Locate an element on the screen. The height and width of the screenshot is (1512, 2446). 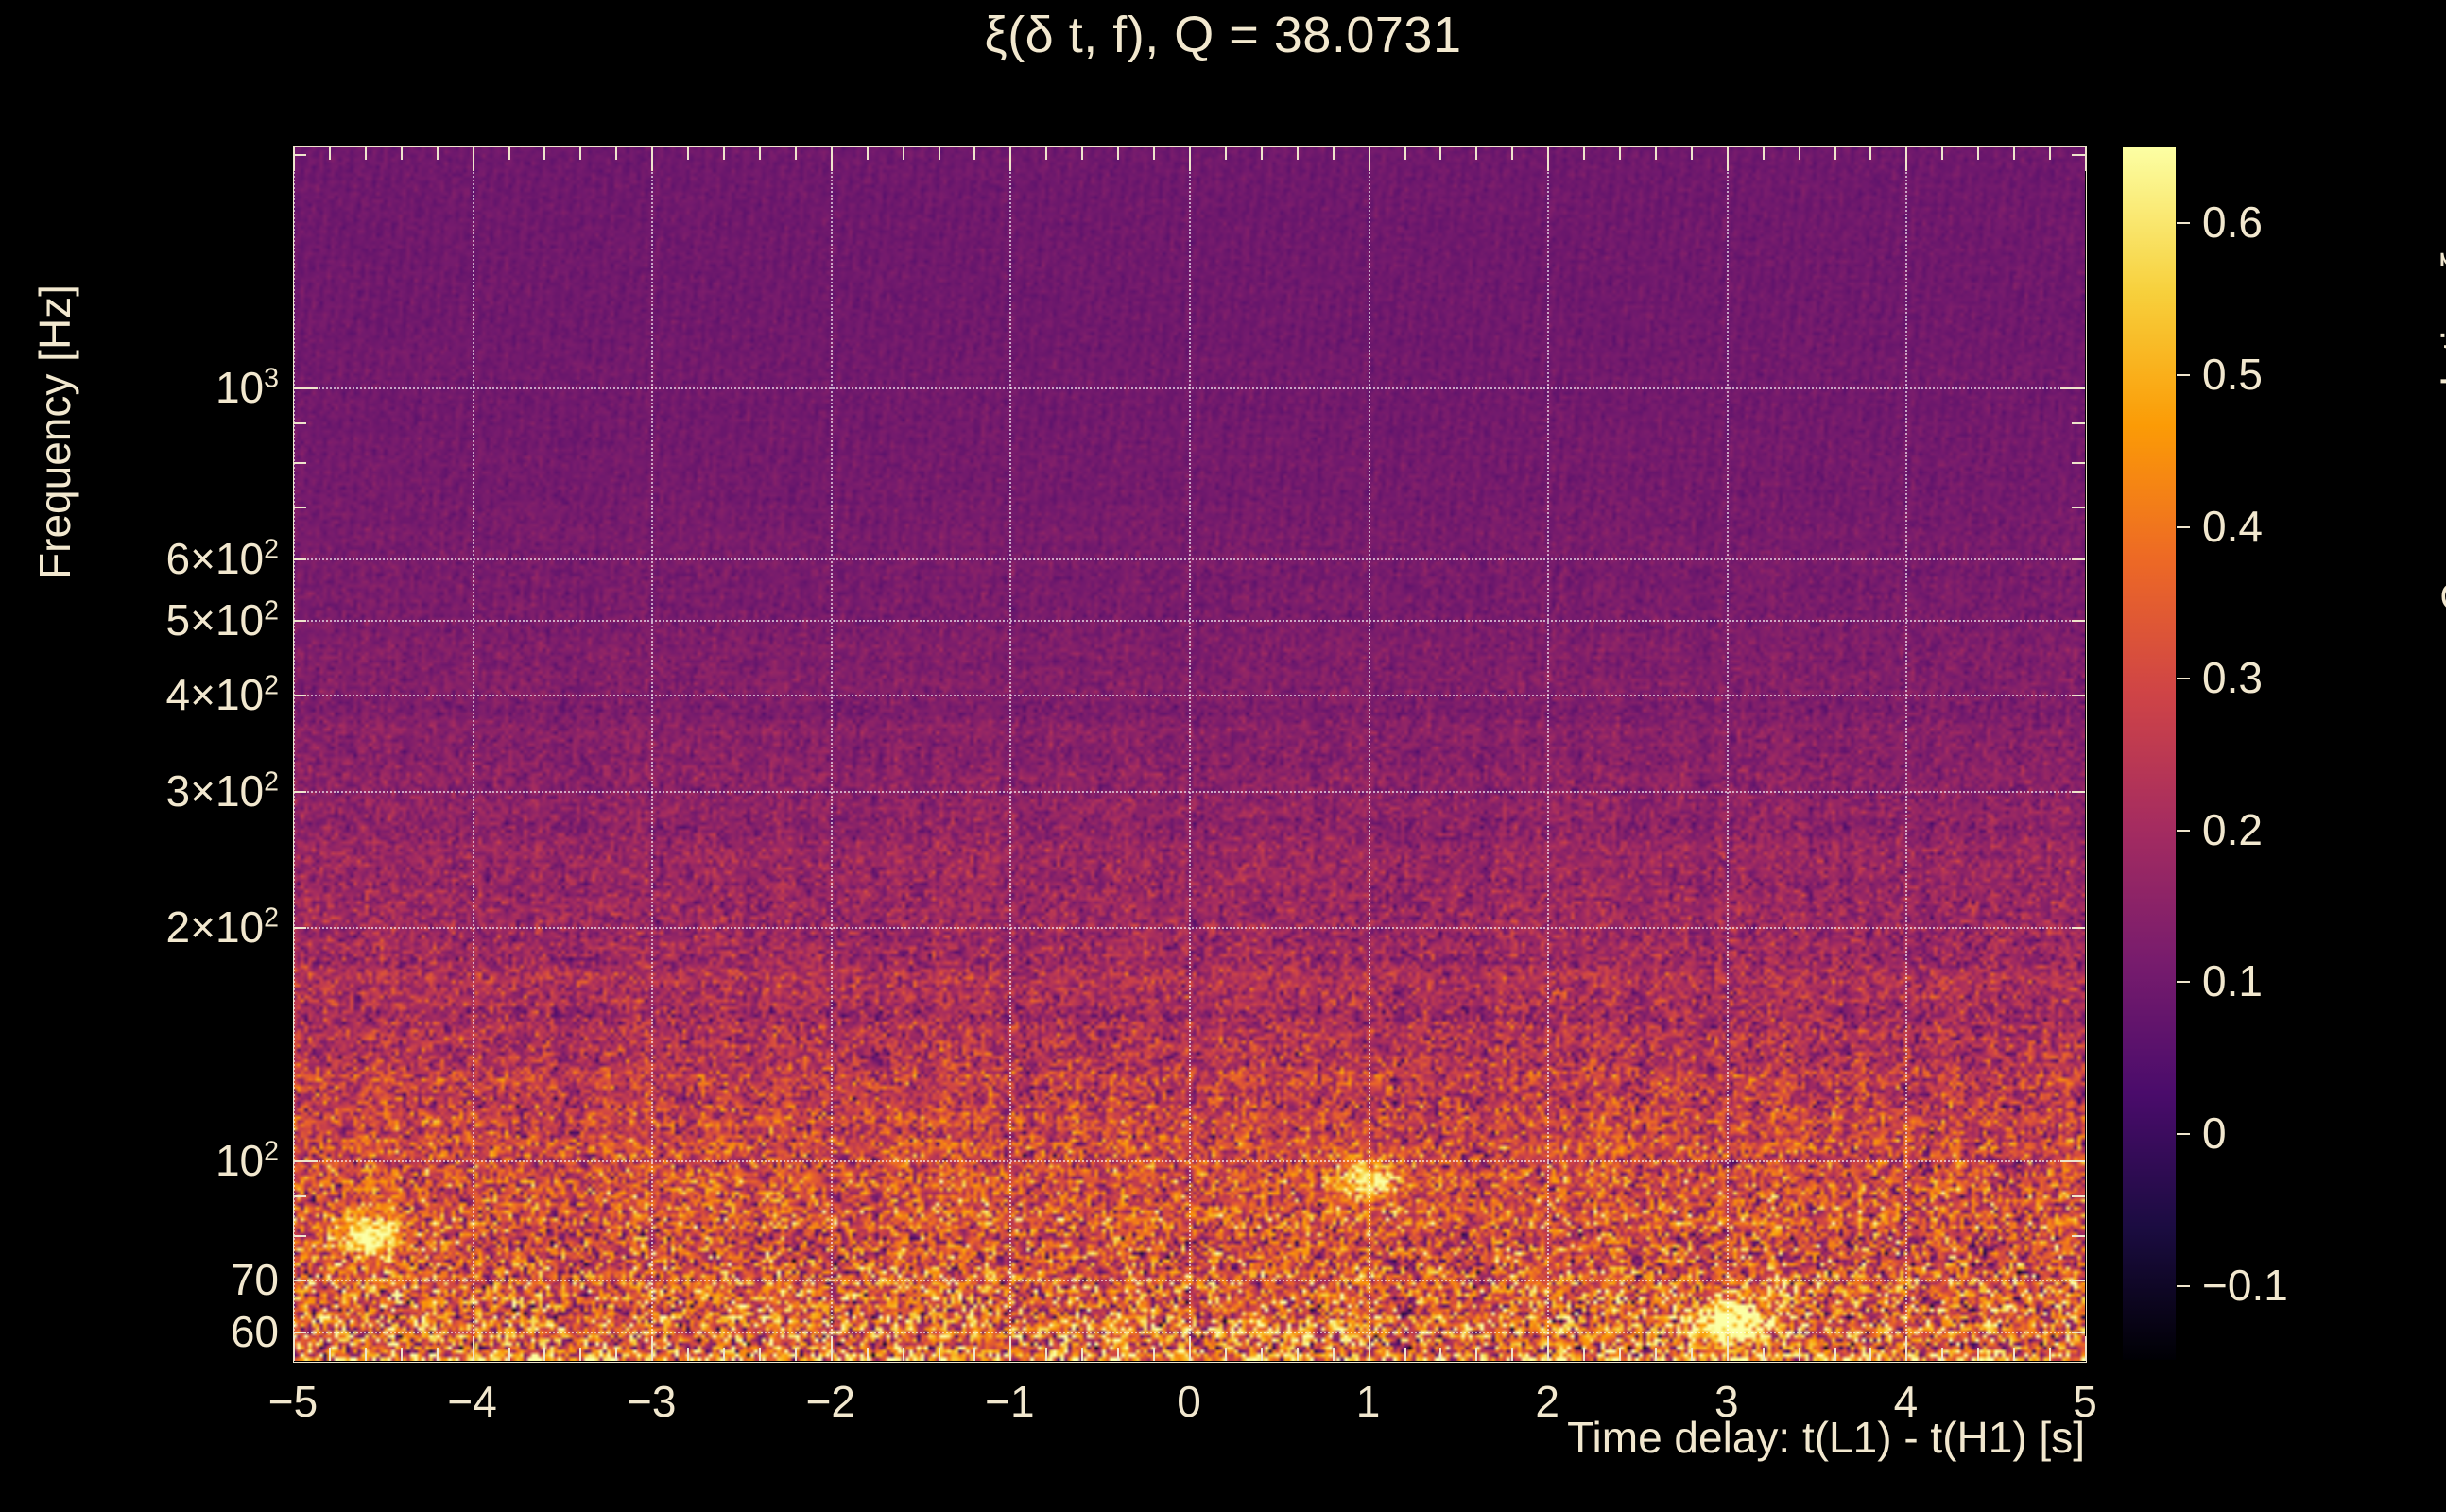
colorbar-tick-label: 0 is located at coordinates (2214, 1133).